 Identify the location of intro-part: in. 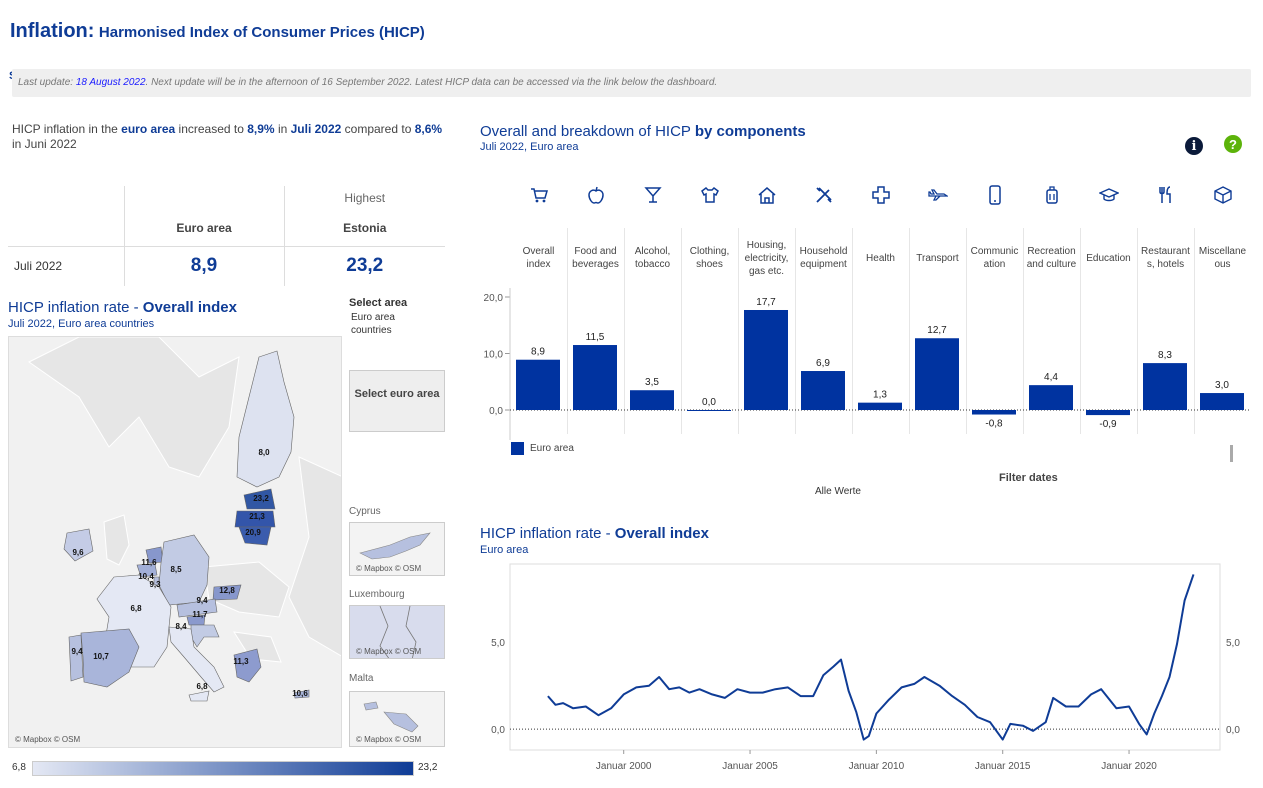
(282, 129).